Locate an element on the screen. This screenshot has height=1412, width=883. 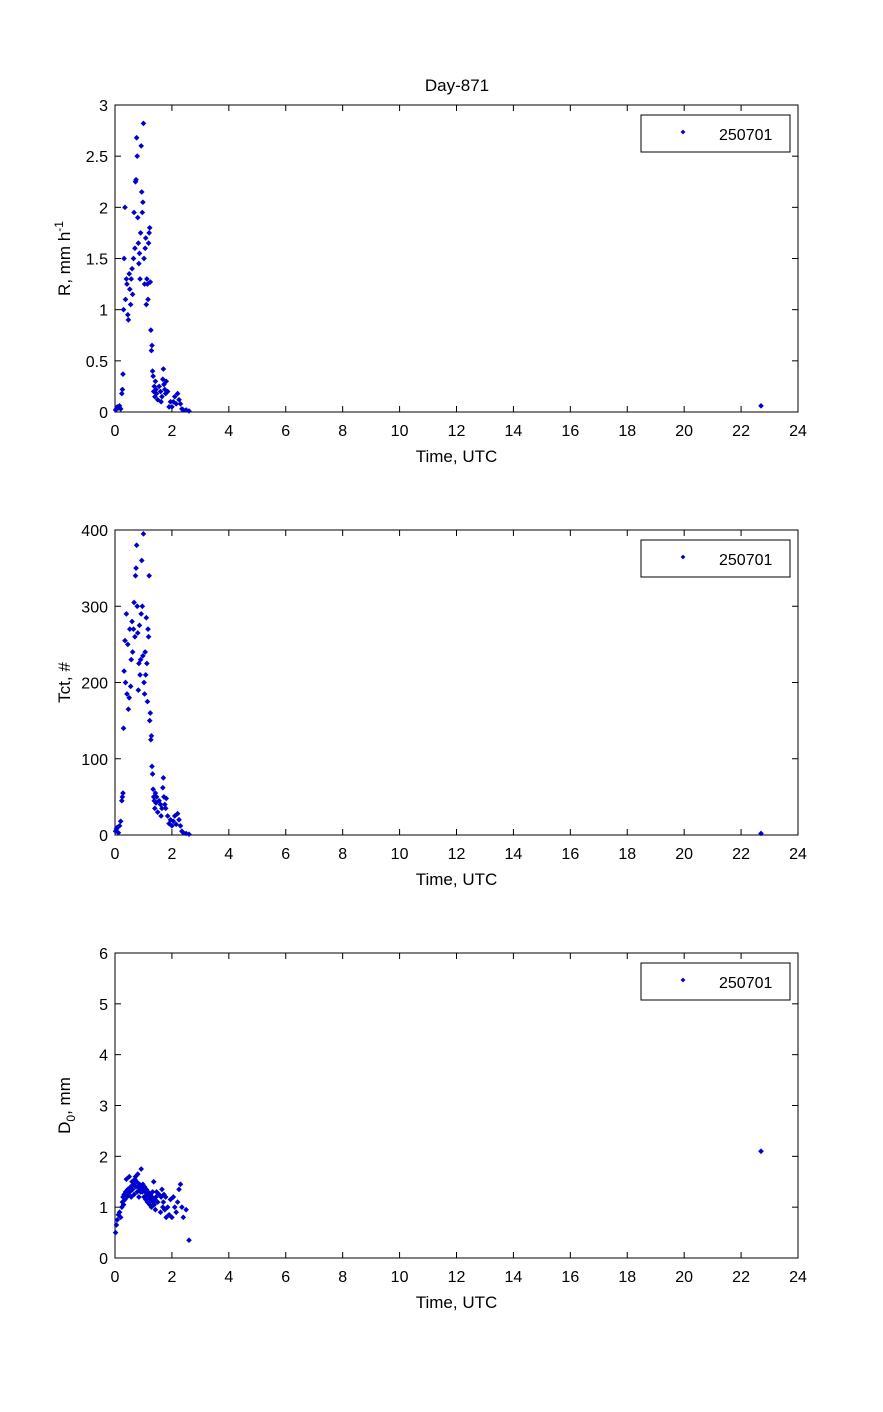
legend: 250701 is located at coordinates (715, 558).